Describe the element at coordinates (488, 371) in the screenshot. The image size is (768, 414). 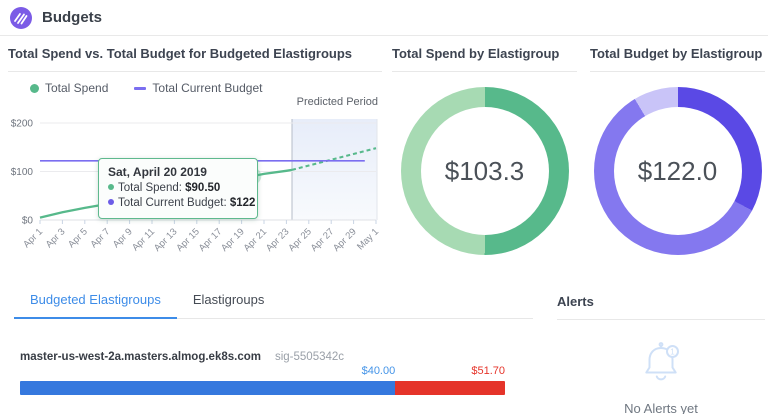
I see `spend-amount-label: $51.70` at that location.